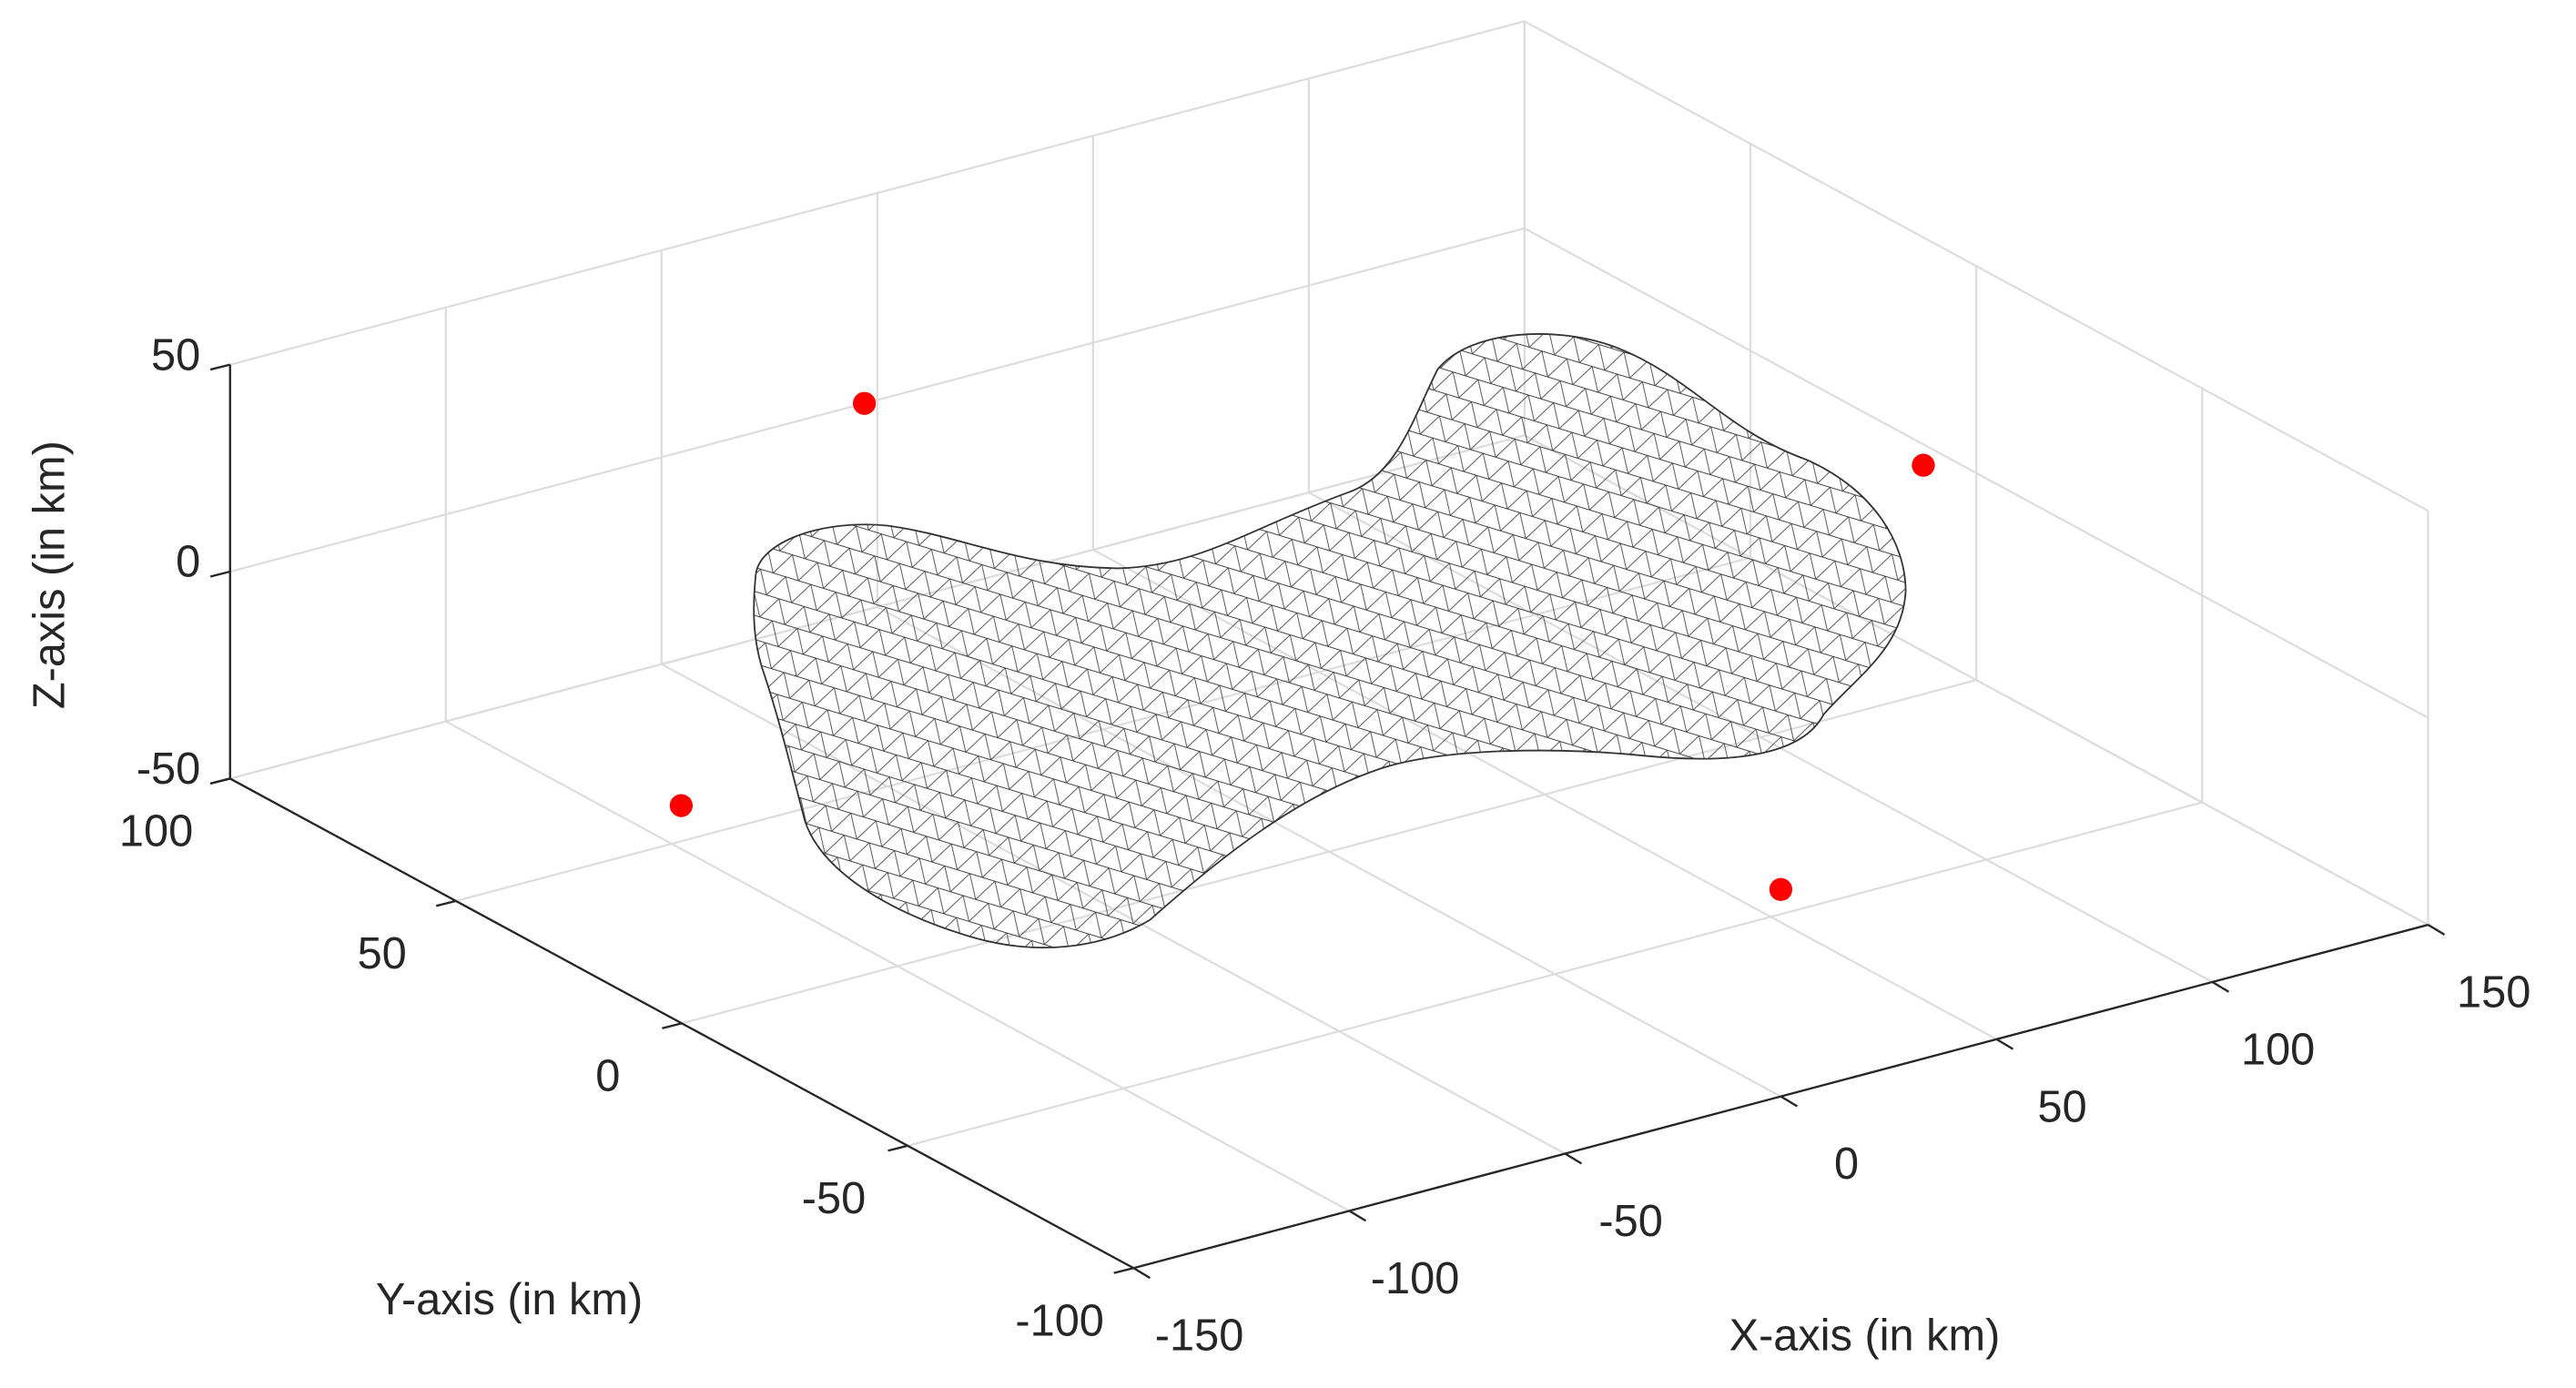 The height and width of the screenshot is (1388, 2576). I want to click on y-tick-label: 100, so click(156, 831).